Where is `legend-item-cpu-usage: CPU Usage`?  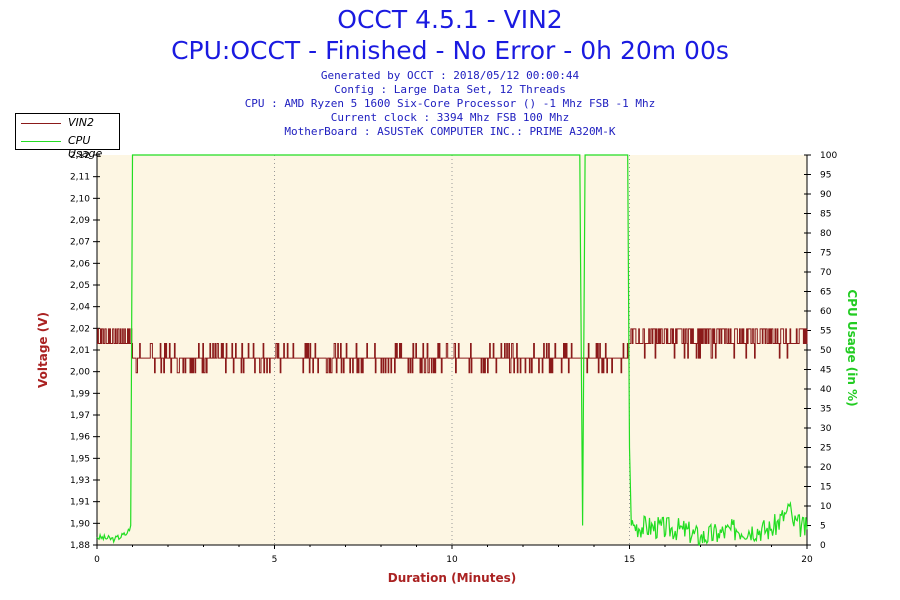
legend-item-cpu-usage: CPU Usage is located at coordinates (68, 146).